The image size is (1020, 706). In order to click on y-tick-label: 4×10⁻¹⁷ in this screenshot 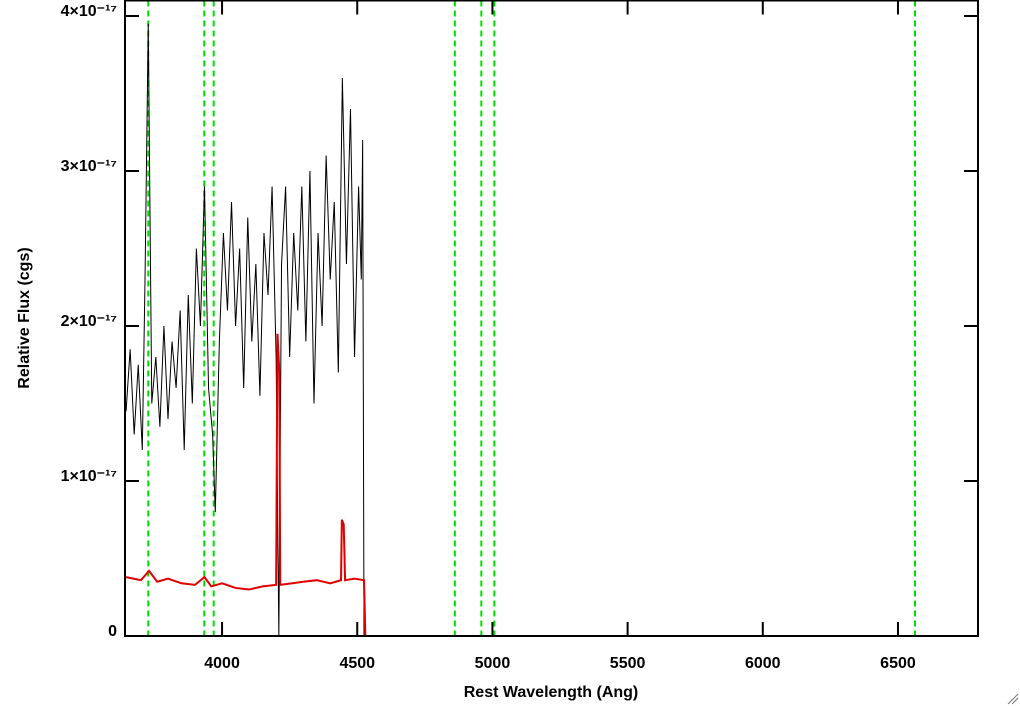, I will do `click(89, 11)`.